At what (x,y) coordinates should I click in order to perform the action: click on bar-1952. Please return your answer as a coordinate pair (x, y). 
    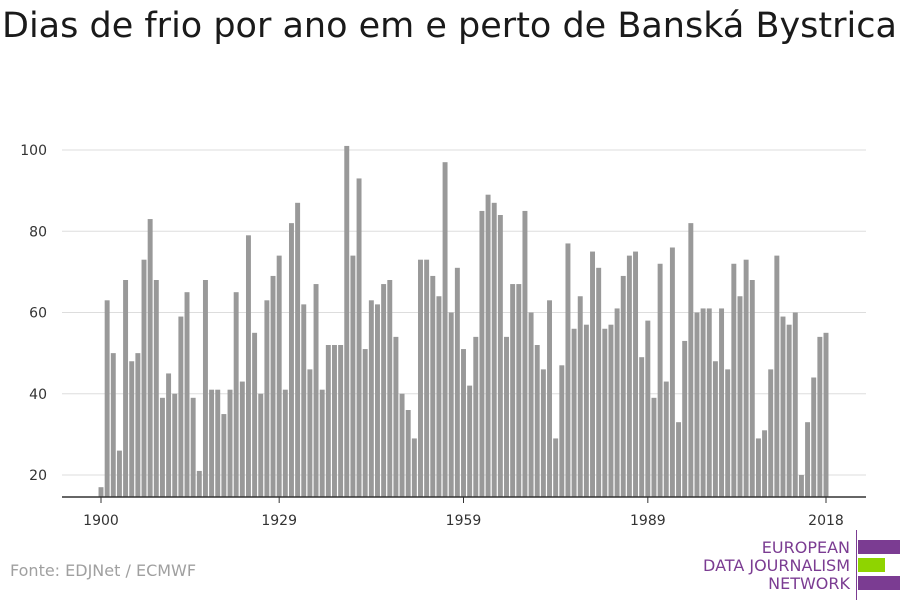
    Looking at the image, I should click on (420, 378).